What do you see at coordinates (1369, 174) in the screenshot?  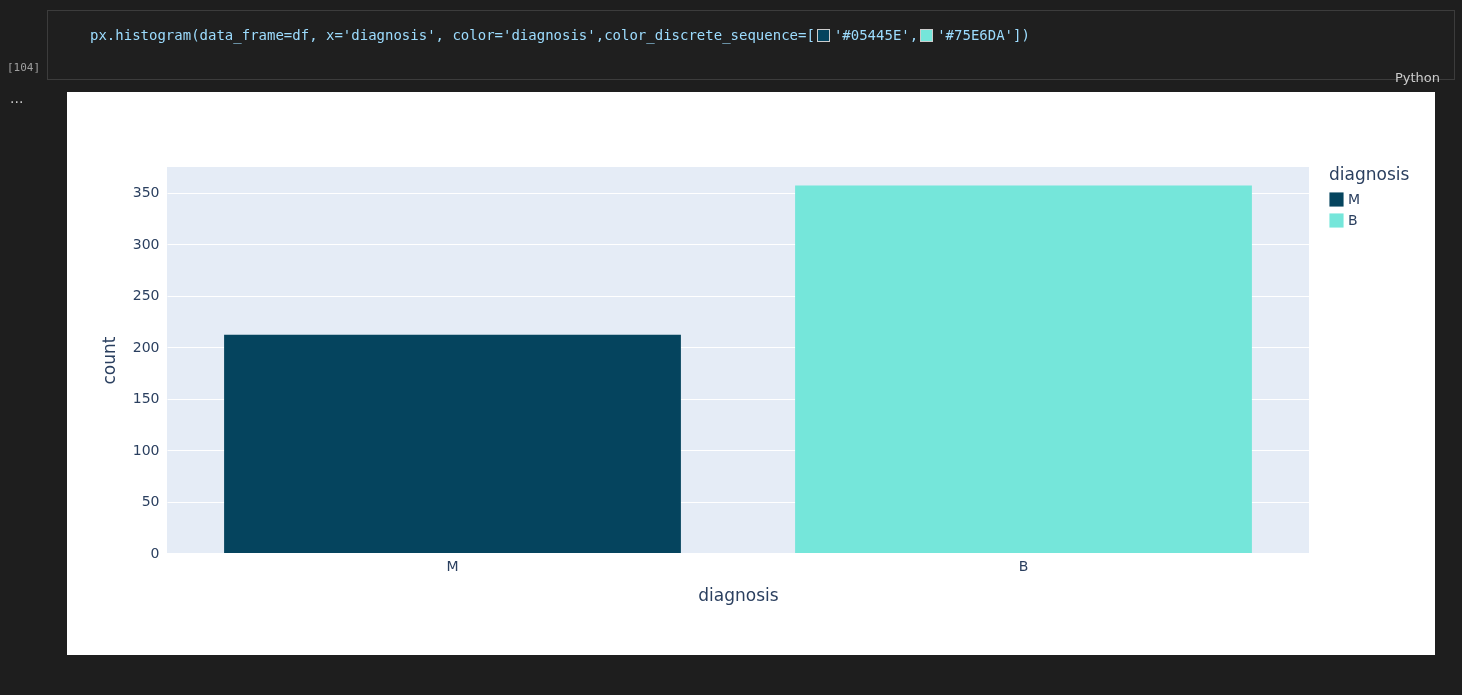 I see `legend-title: diagnosis` at bounding box center [1369, 174].